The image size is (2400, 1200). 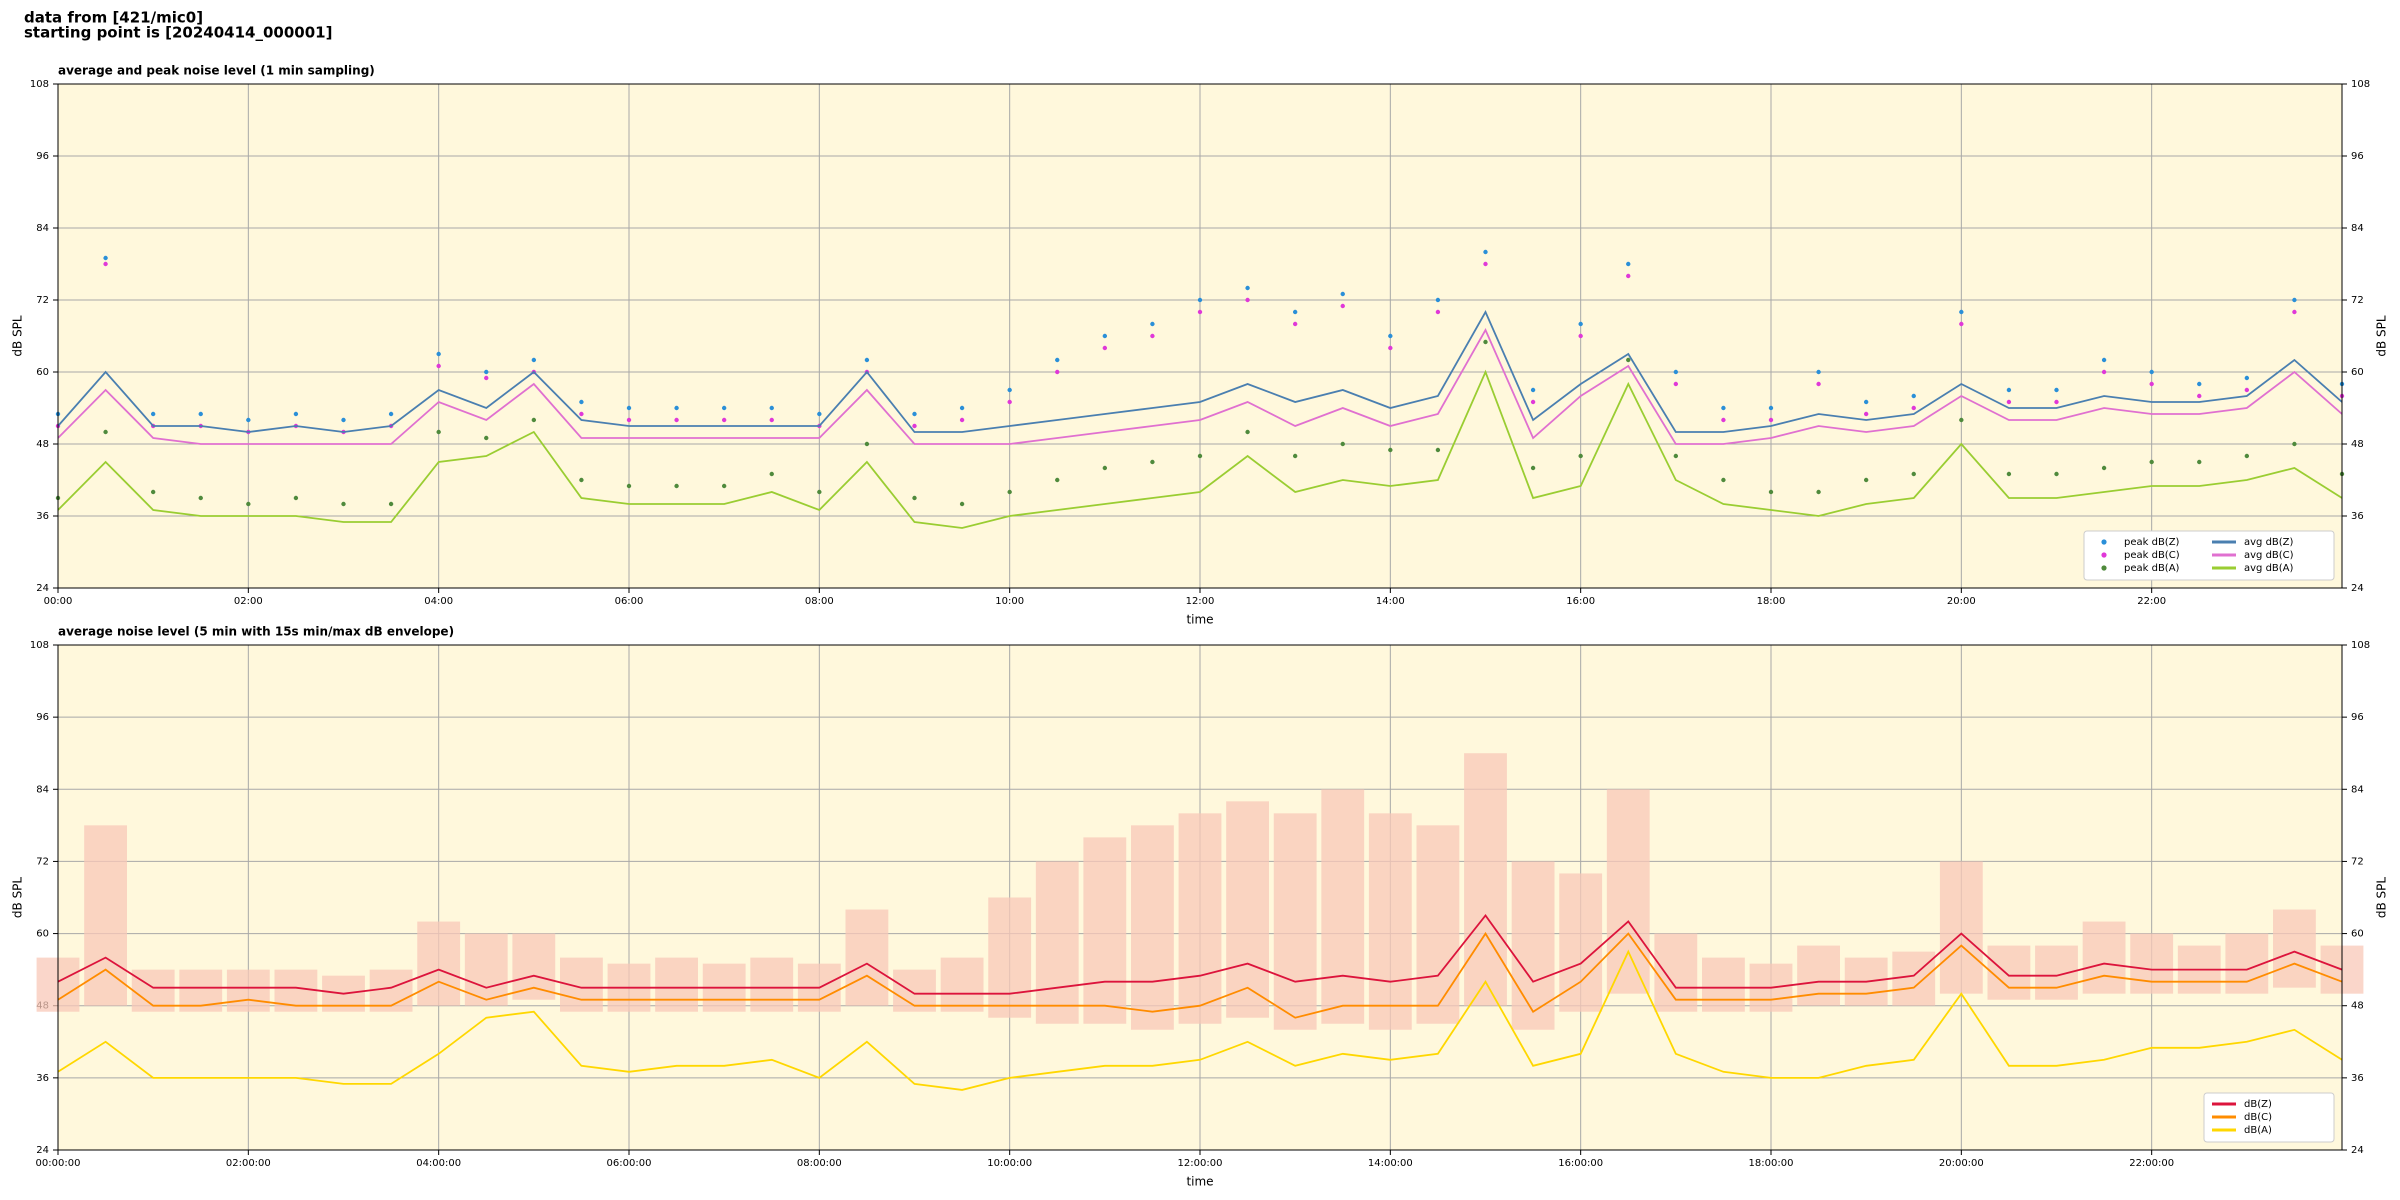 I want to click on legend-label: avg dB(C), so click(x=2269, y=555).